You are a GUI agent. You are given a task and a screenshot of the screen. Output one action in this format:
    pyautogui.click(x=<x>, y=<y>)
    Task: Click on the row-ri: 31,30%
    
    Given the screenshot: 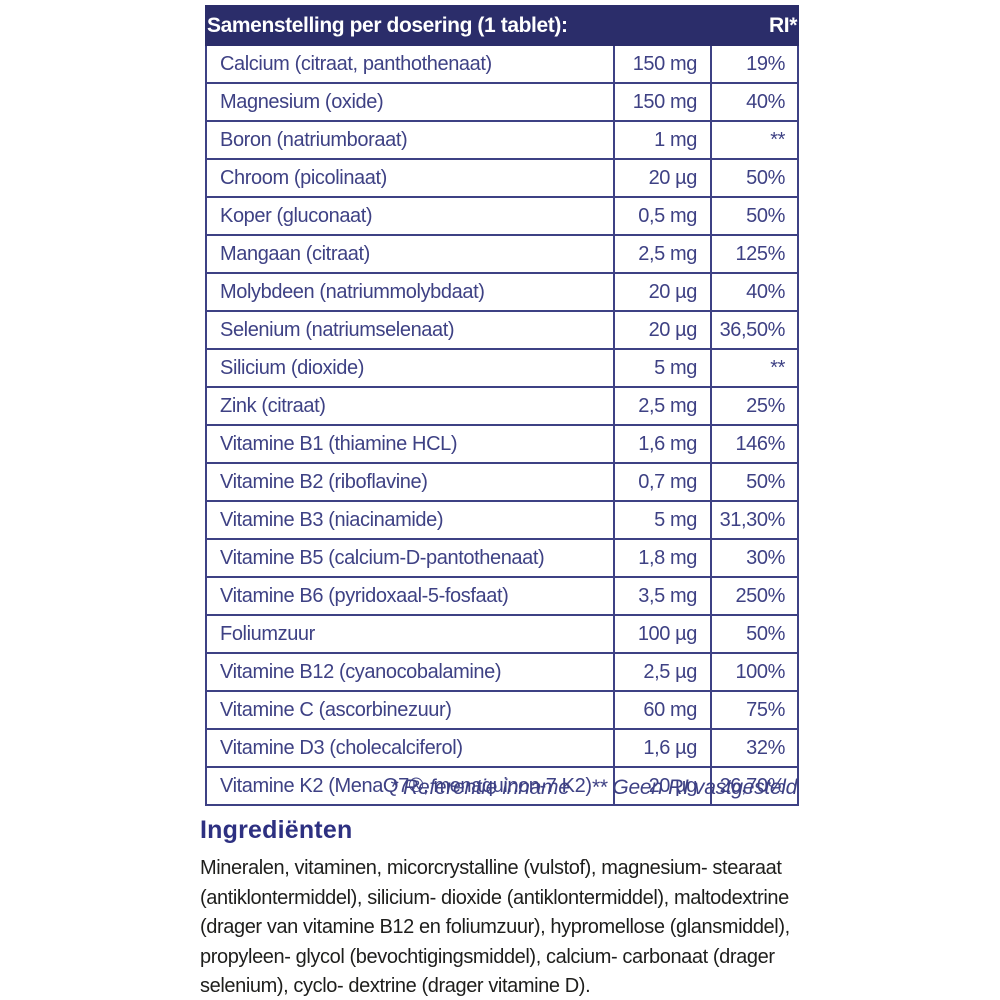 What is the action you would take?
    pyautogui.click(x=755, y=520)
    